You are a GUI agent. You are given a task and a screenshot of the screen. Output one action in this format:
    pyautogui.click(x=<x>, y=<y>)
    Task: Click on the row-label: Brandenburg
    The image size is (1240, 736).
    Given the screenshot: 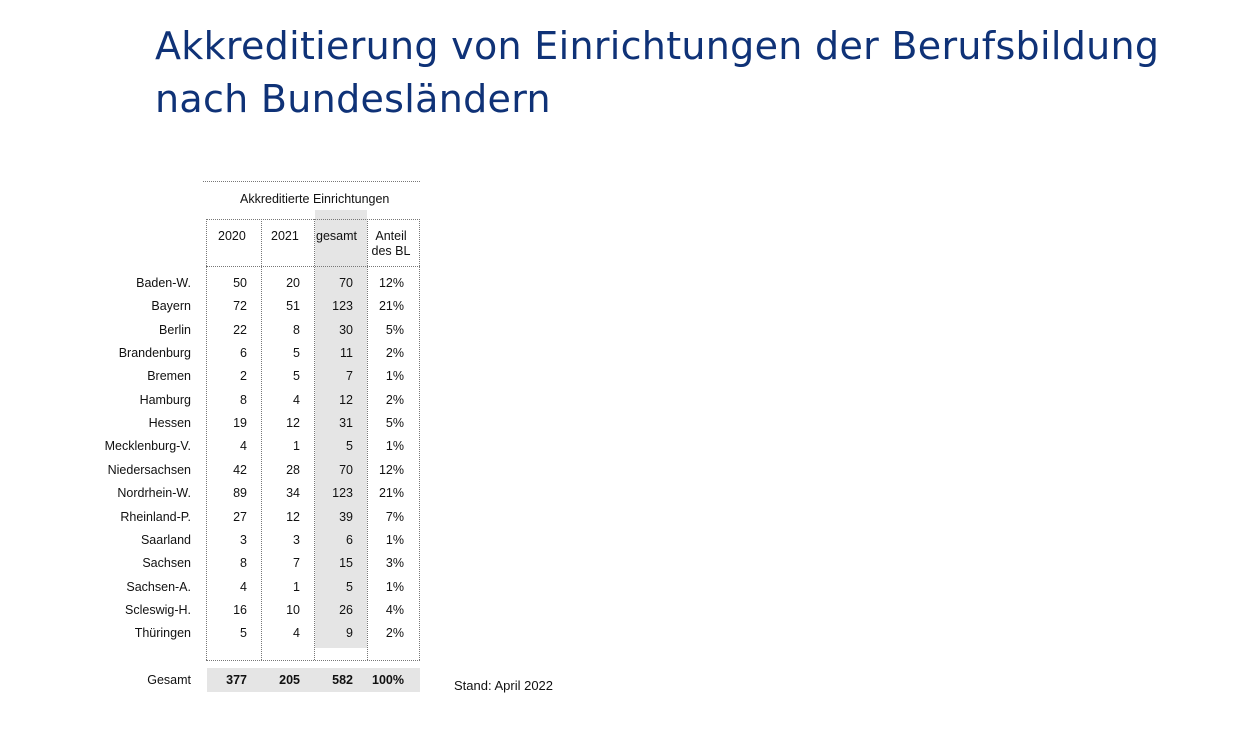 What is the action you would take?
    pyautogui.click(x=154, y=353)
    